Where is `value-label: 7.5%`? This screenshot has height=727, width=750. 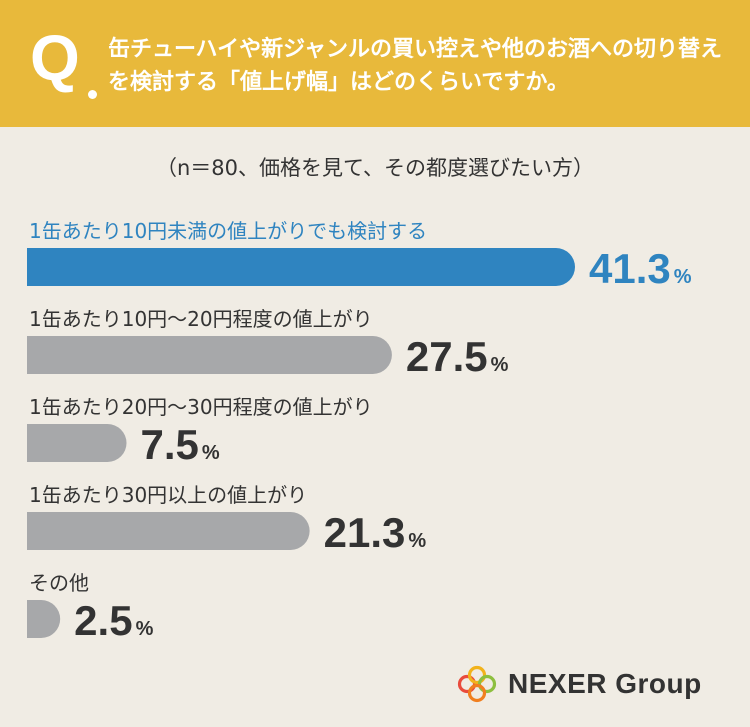
value-label: 7.5% is located at coordinates (180, 444).